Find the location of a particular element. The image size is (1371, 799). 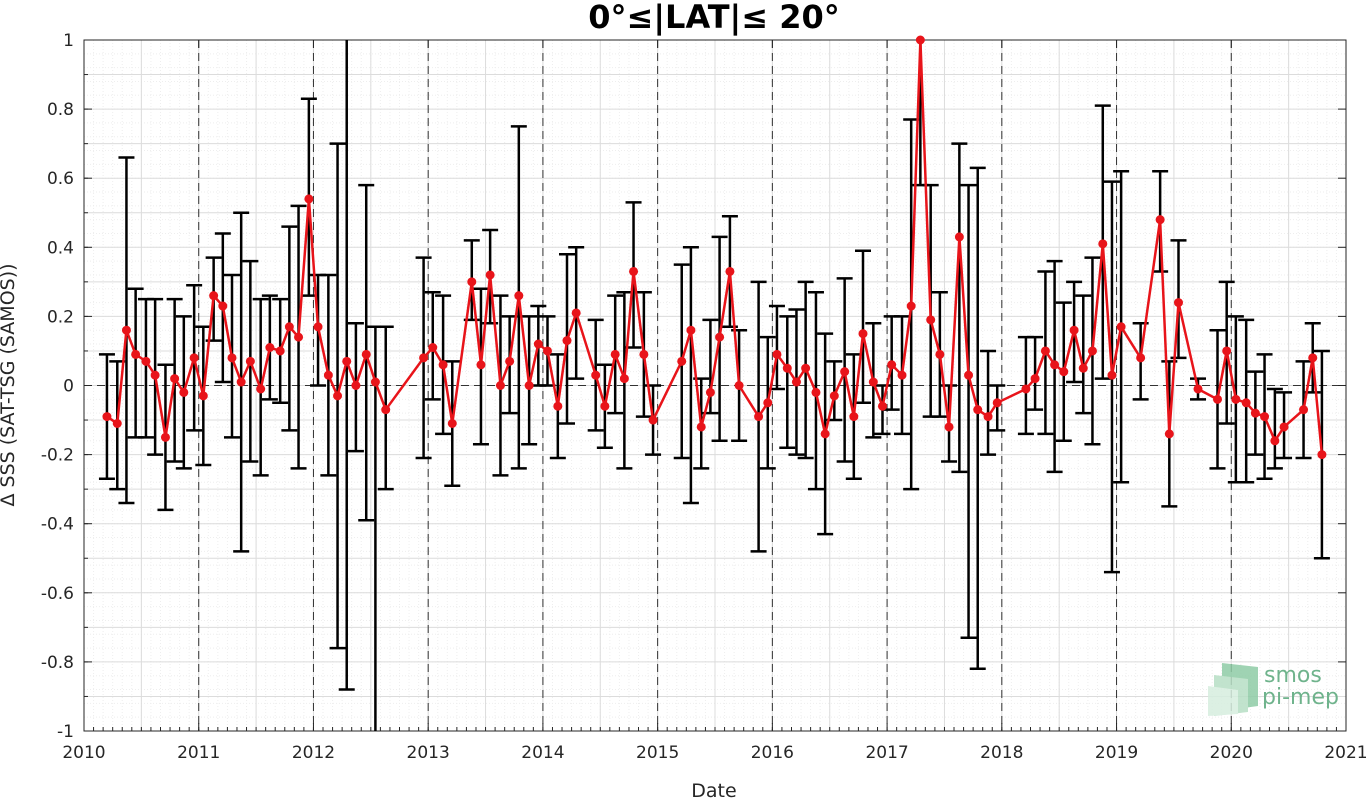

x-axis-label: Date is located at coordinates (713, 789).